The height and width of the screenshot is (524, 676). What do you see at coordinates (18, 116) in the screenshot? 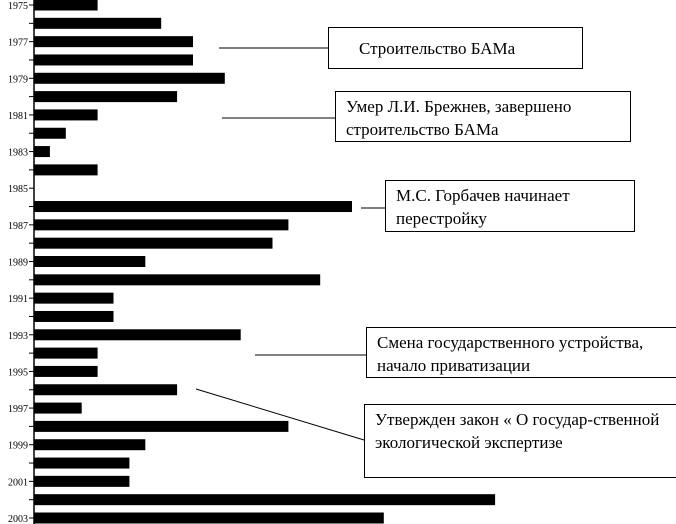
I see `y-tick-label: 1981` at bounding box center [18, 116].